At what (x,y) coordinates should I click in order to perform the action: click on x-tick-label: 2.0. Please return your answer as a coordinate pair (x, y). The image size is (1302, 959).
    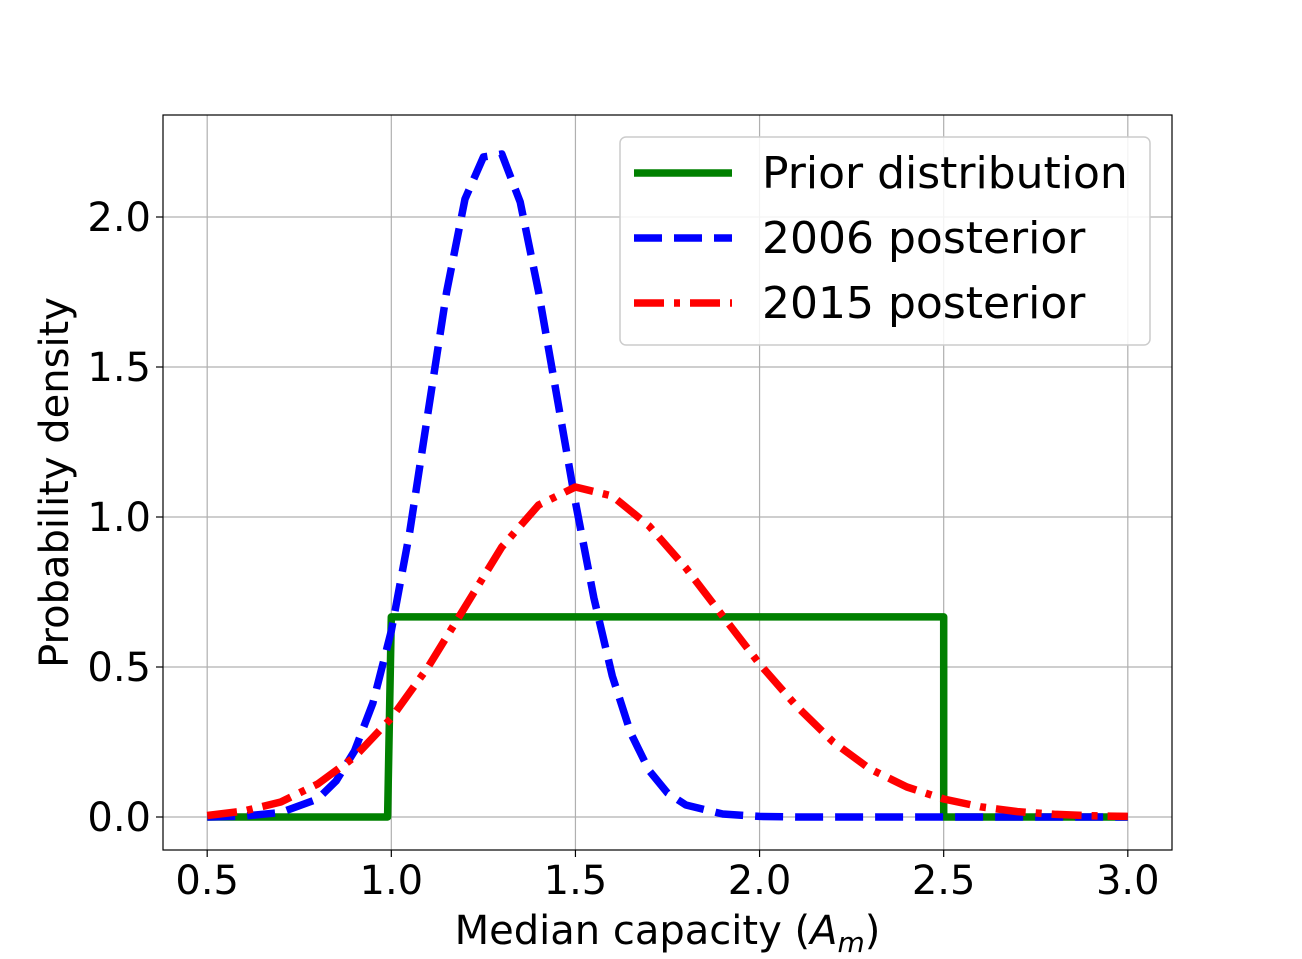
    Looking at the image, I should click on (760, 881).